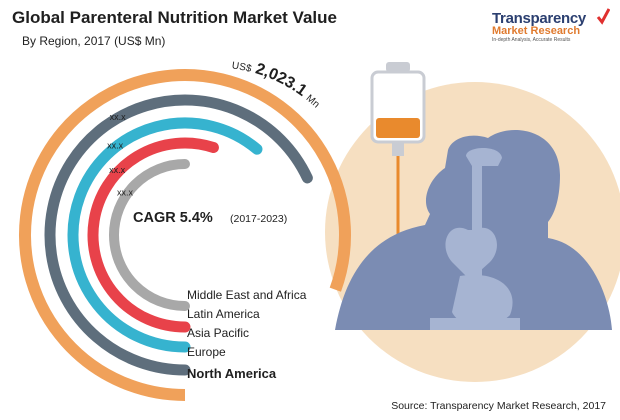 The image size is (620, 420). I want to click on chart-title: Global Parenteral Nutrition Market Value, so click(174, 17).